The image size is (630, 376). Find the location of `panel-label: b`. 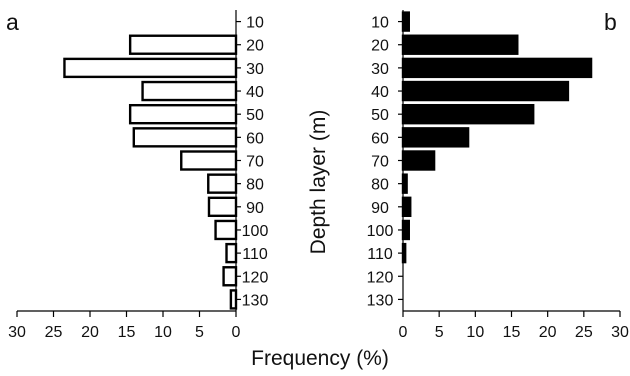

panel-label: b is located at coordinates (610, 22).